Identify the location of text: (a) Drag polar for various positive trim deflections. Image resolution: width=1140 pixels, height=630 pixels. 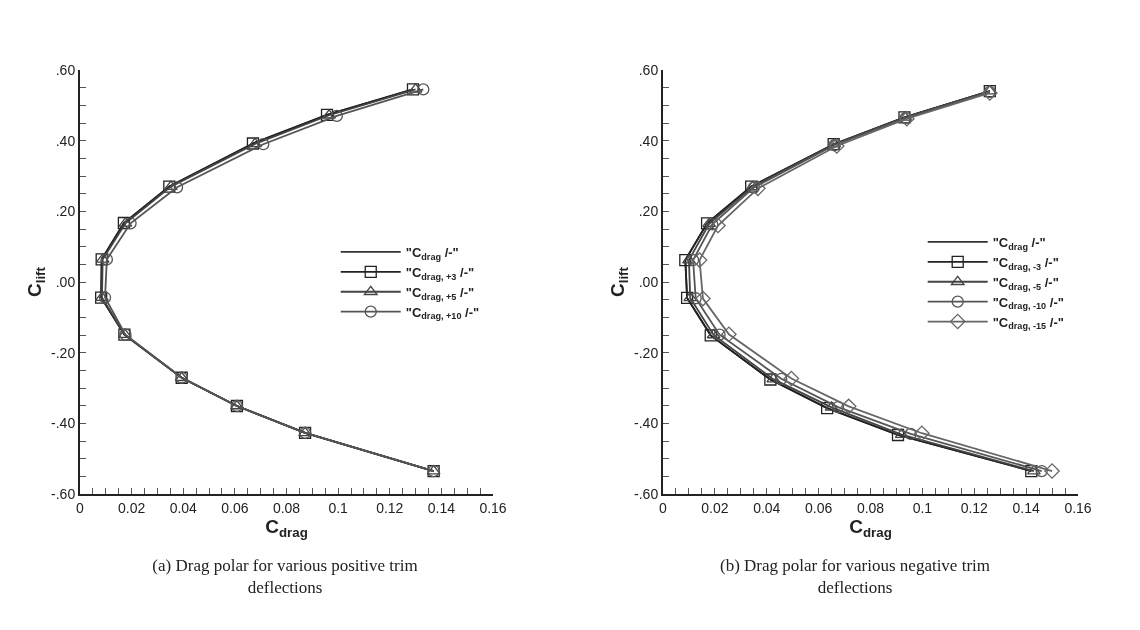
(285, 577).